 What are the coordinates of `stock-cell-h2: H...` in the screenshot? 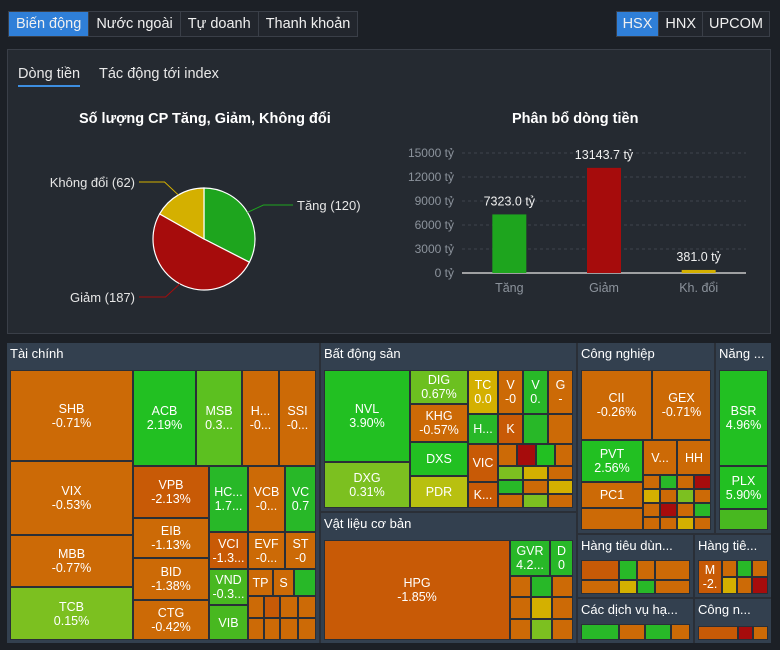 It's located at (483, 429).